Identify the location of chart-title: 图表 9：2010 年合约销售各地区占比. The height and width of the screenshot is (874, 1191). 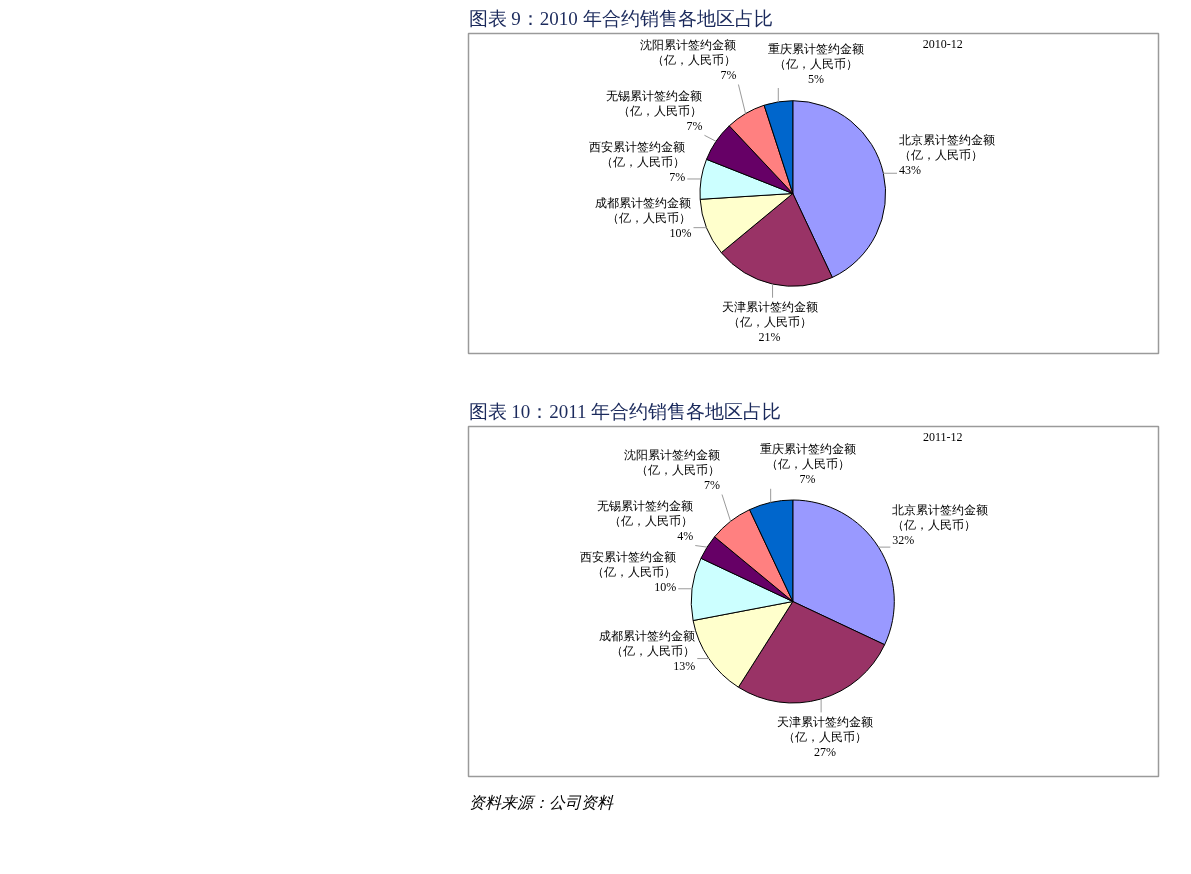
(620, 18).